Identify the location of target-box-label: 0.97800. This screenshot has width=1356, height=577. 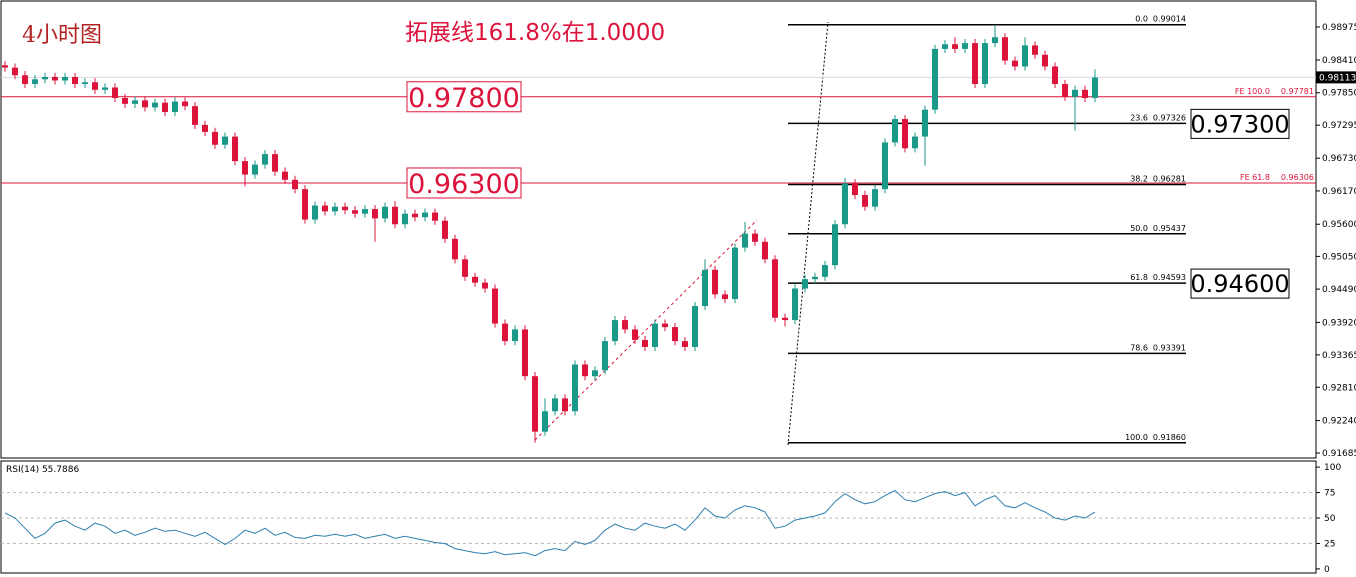
(464, 98).